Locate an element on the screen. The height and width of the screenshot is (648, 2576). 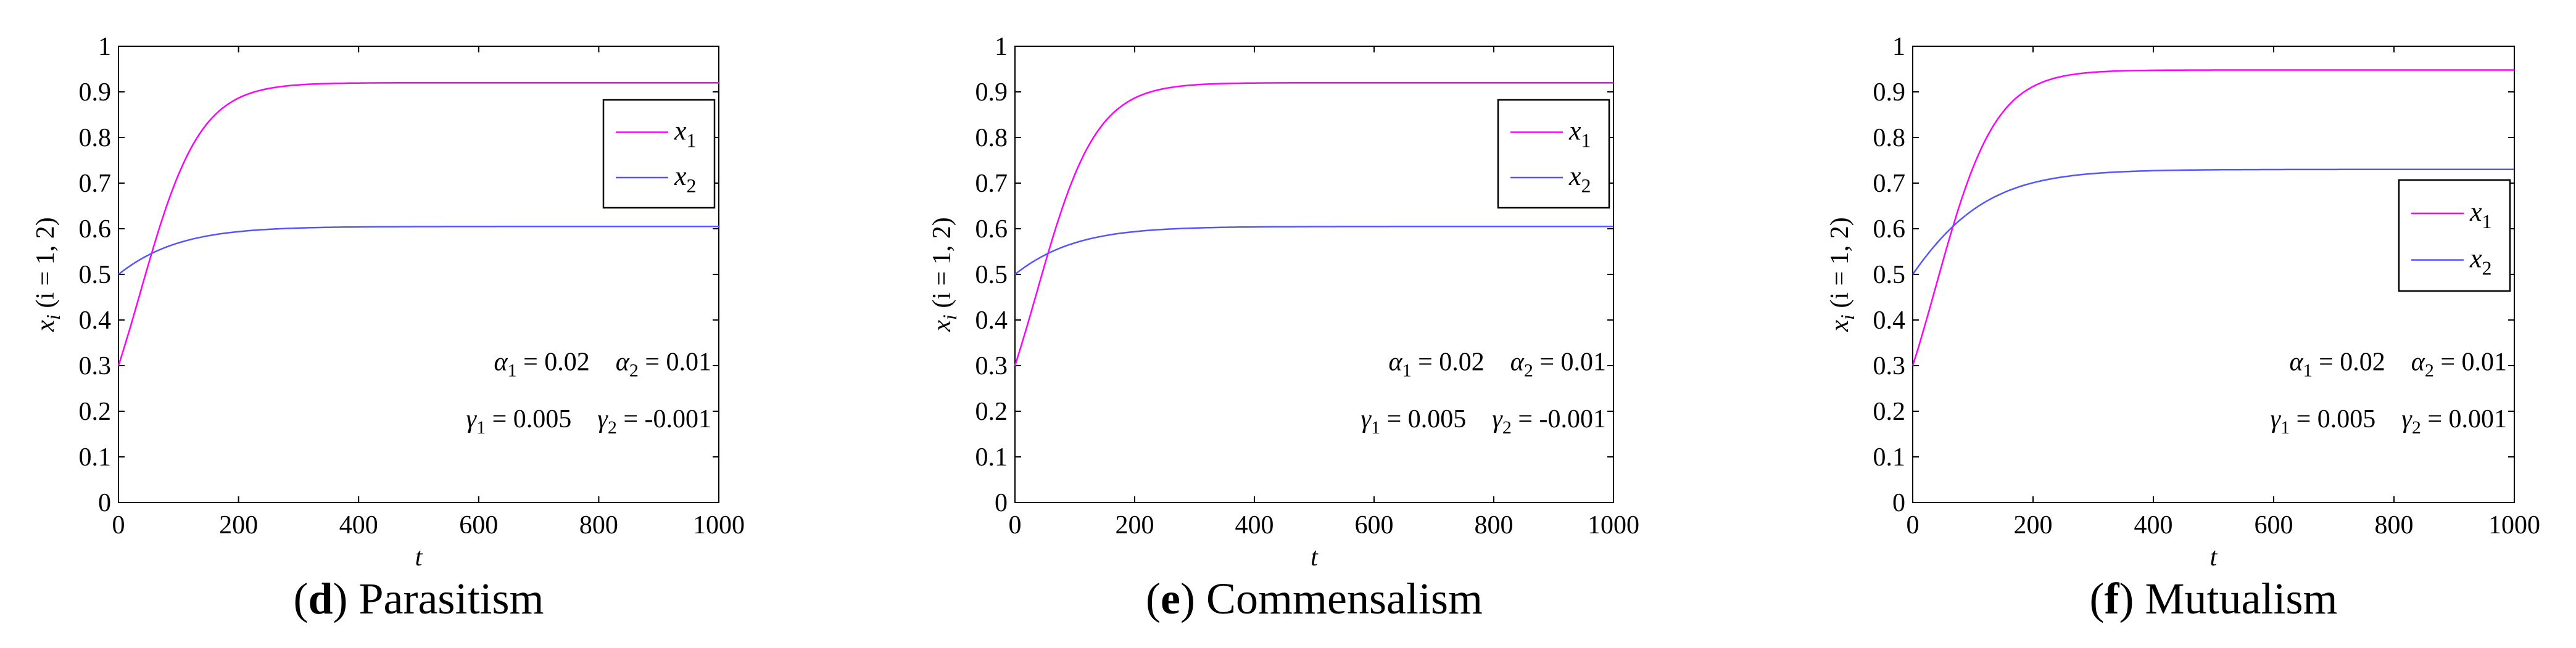
caption-letter: f is located at coordinates (2112, 598).